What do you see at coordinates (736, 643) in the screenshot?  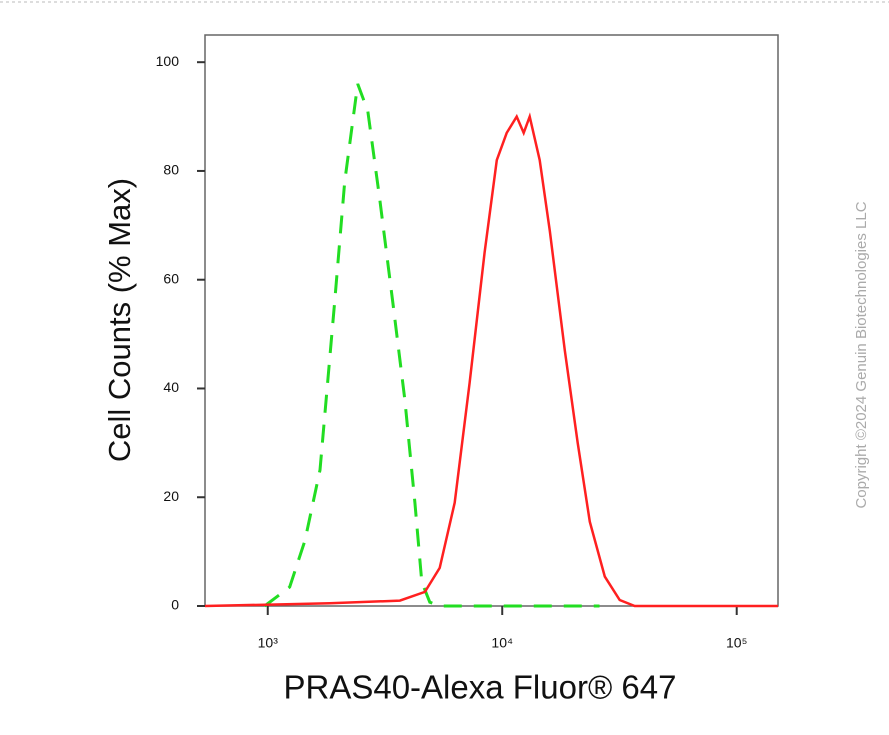 I see `x-tick-label: 10⁵` at bounding box center [736, 643].